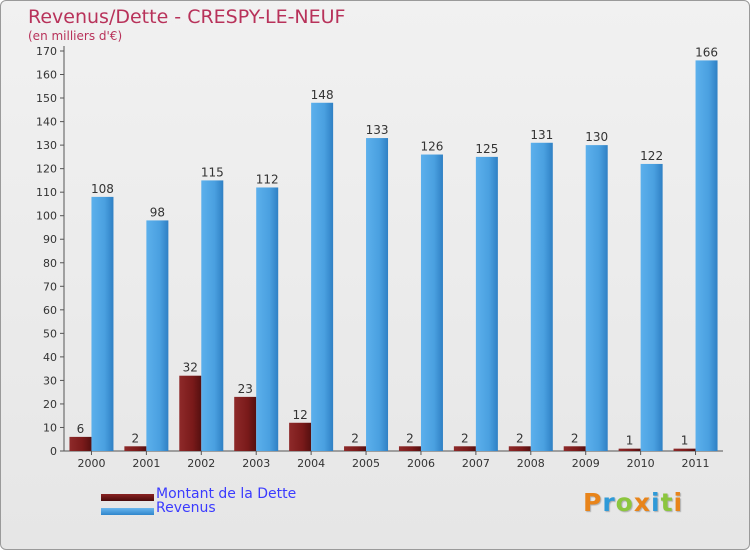 This screenshot has width=750, height=550. I want to click on data-label-revenus: 115, so click(212, 172).